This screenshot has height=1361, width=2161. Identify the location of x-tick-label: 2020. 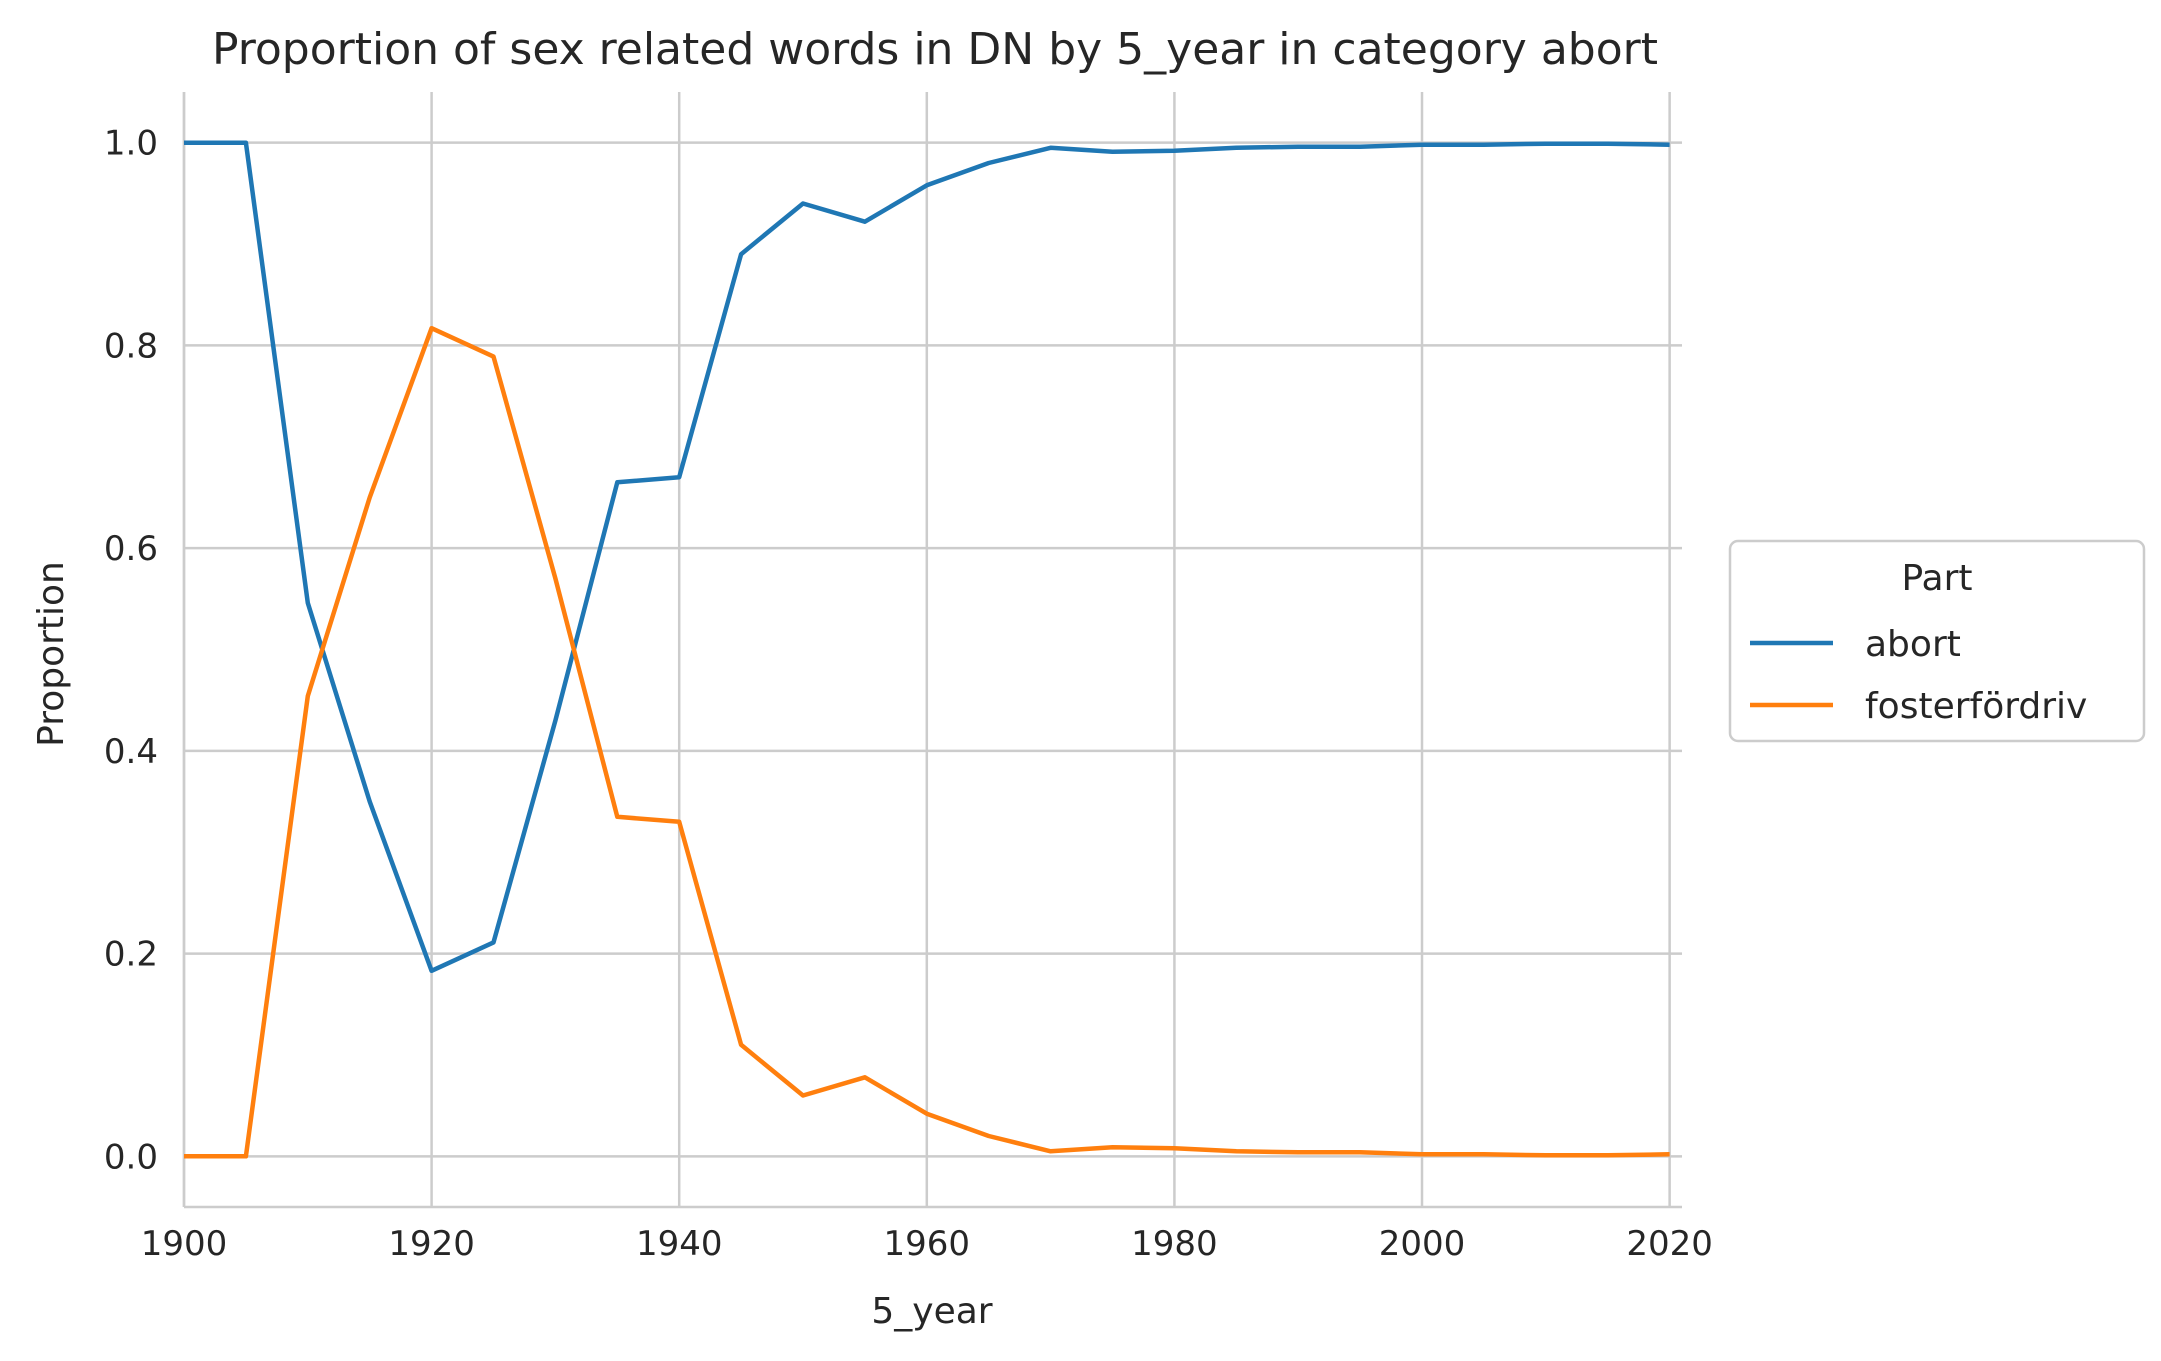
(1669, 1244).